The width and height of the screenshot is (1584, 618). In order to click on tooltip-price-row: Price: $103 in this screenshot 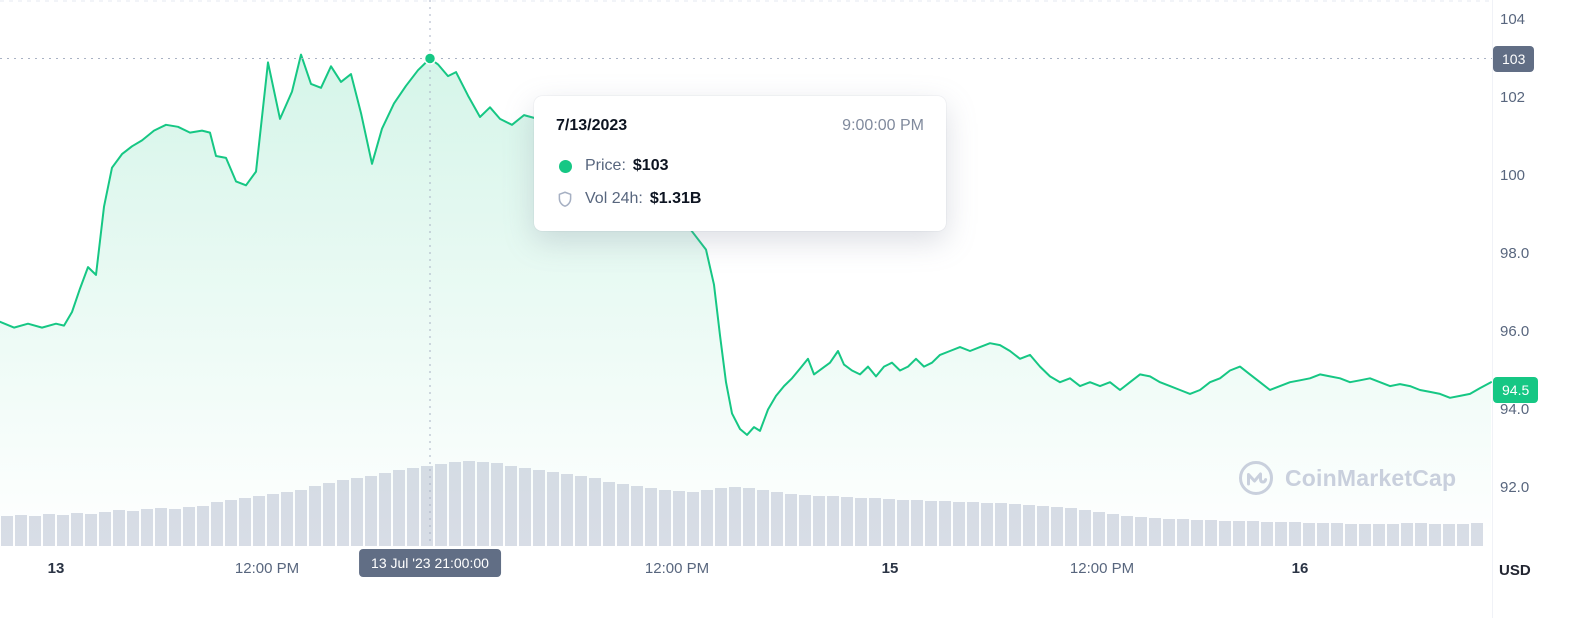, I will do `click(740, 166)`.